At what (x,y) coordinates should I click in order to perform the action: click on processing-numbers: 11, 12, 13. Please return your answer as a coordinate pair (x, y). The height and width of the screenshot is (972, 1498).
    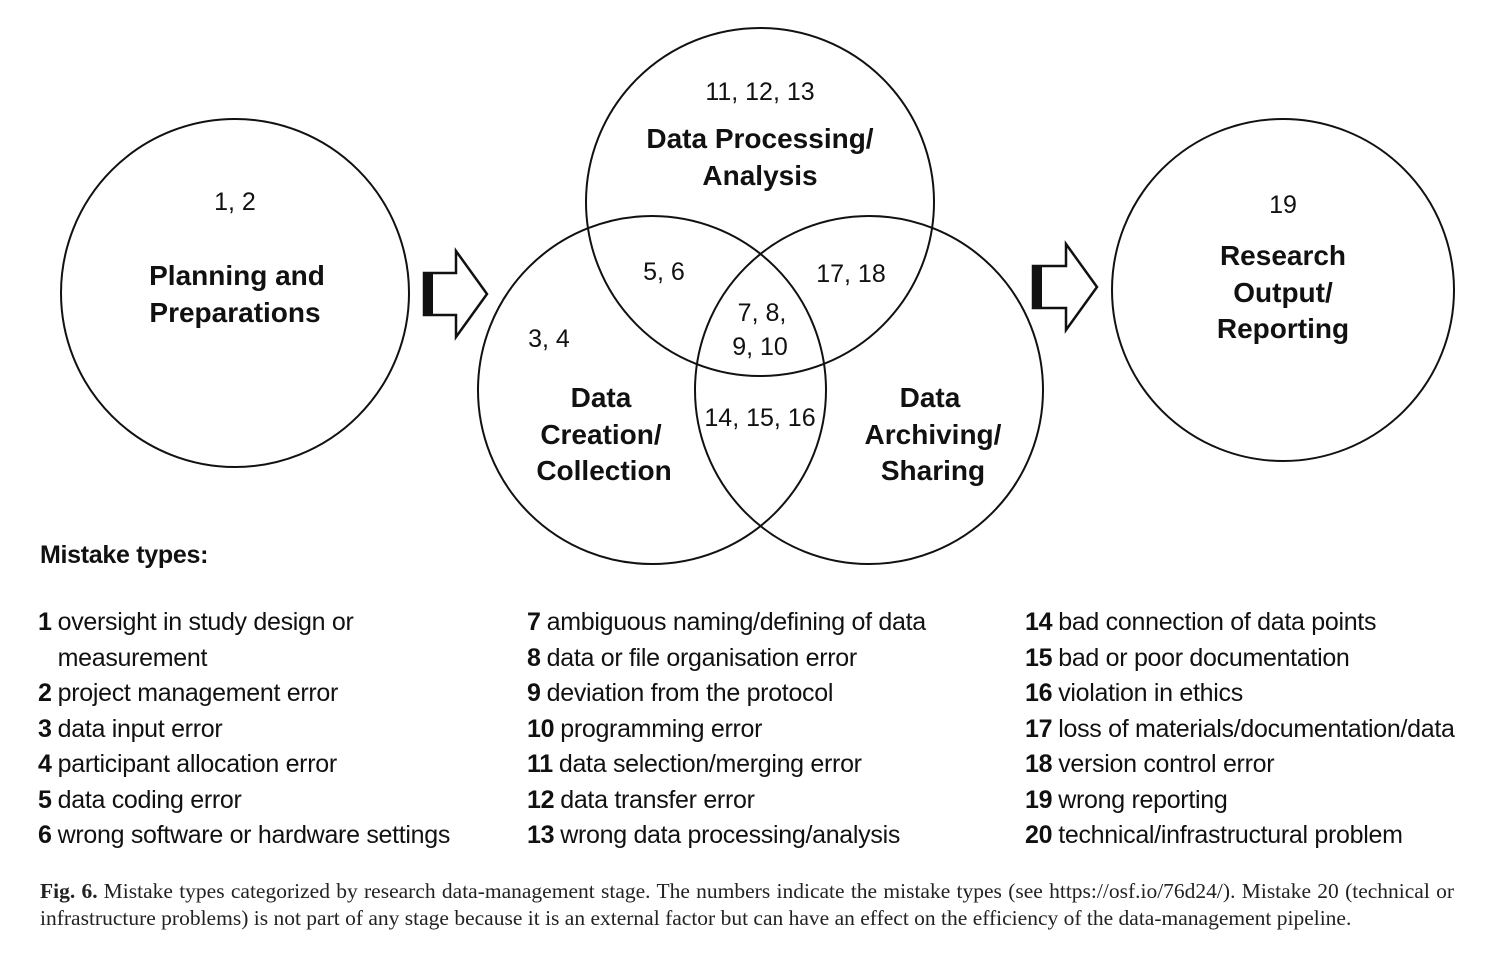
    Looking at the image, I should click on (759, 92).